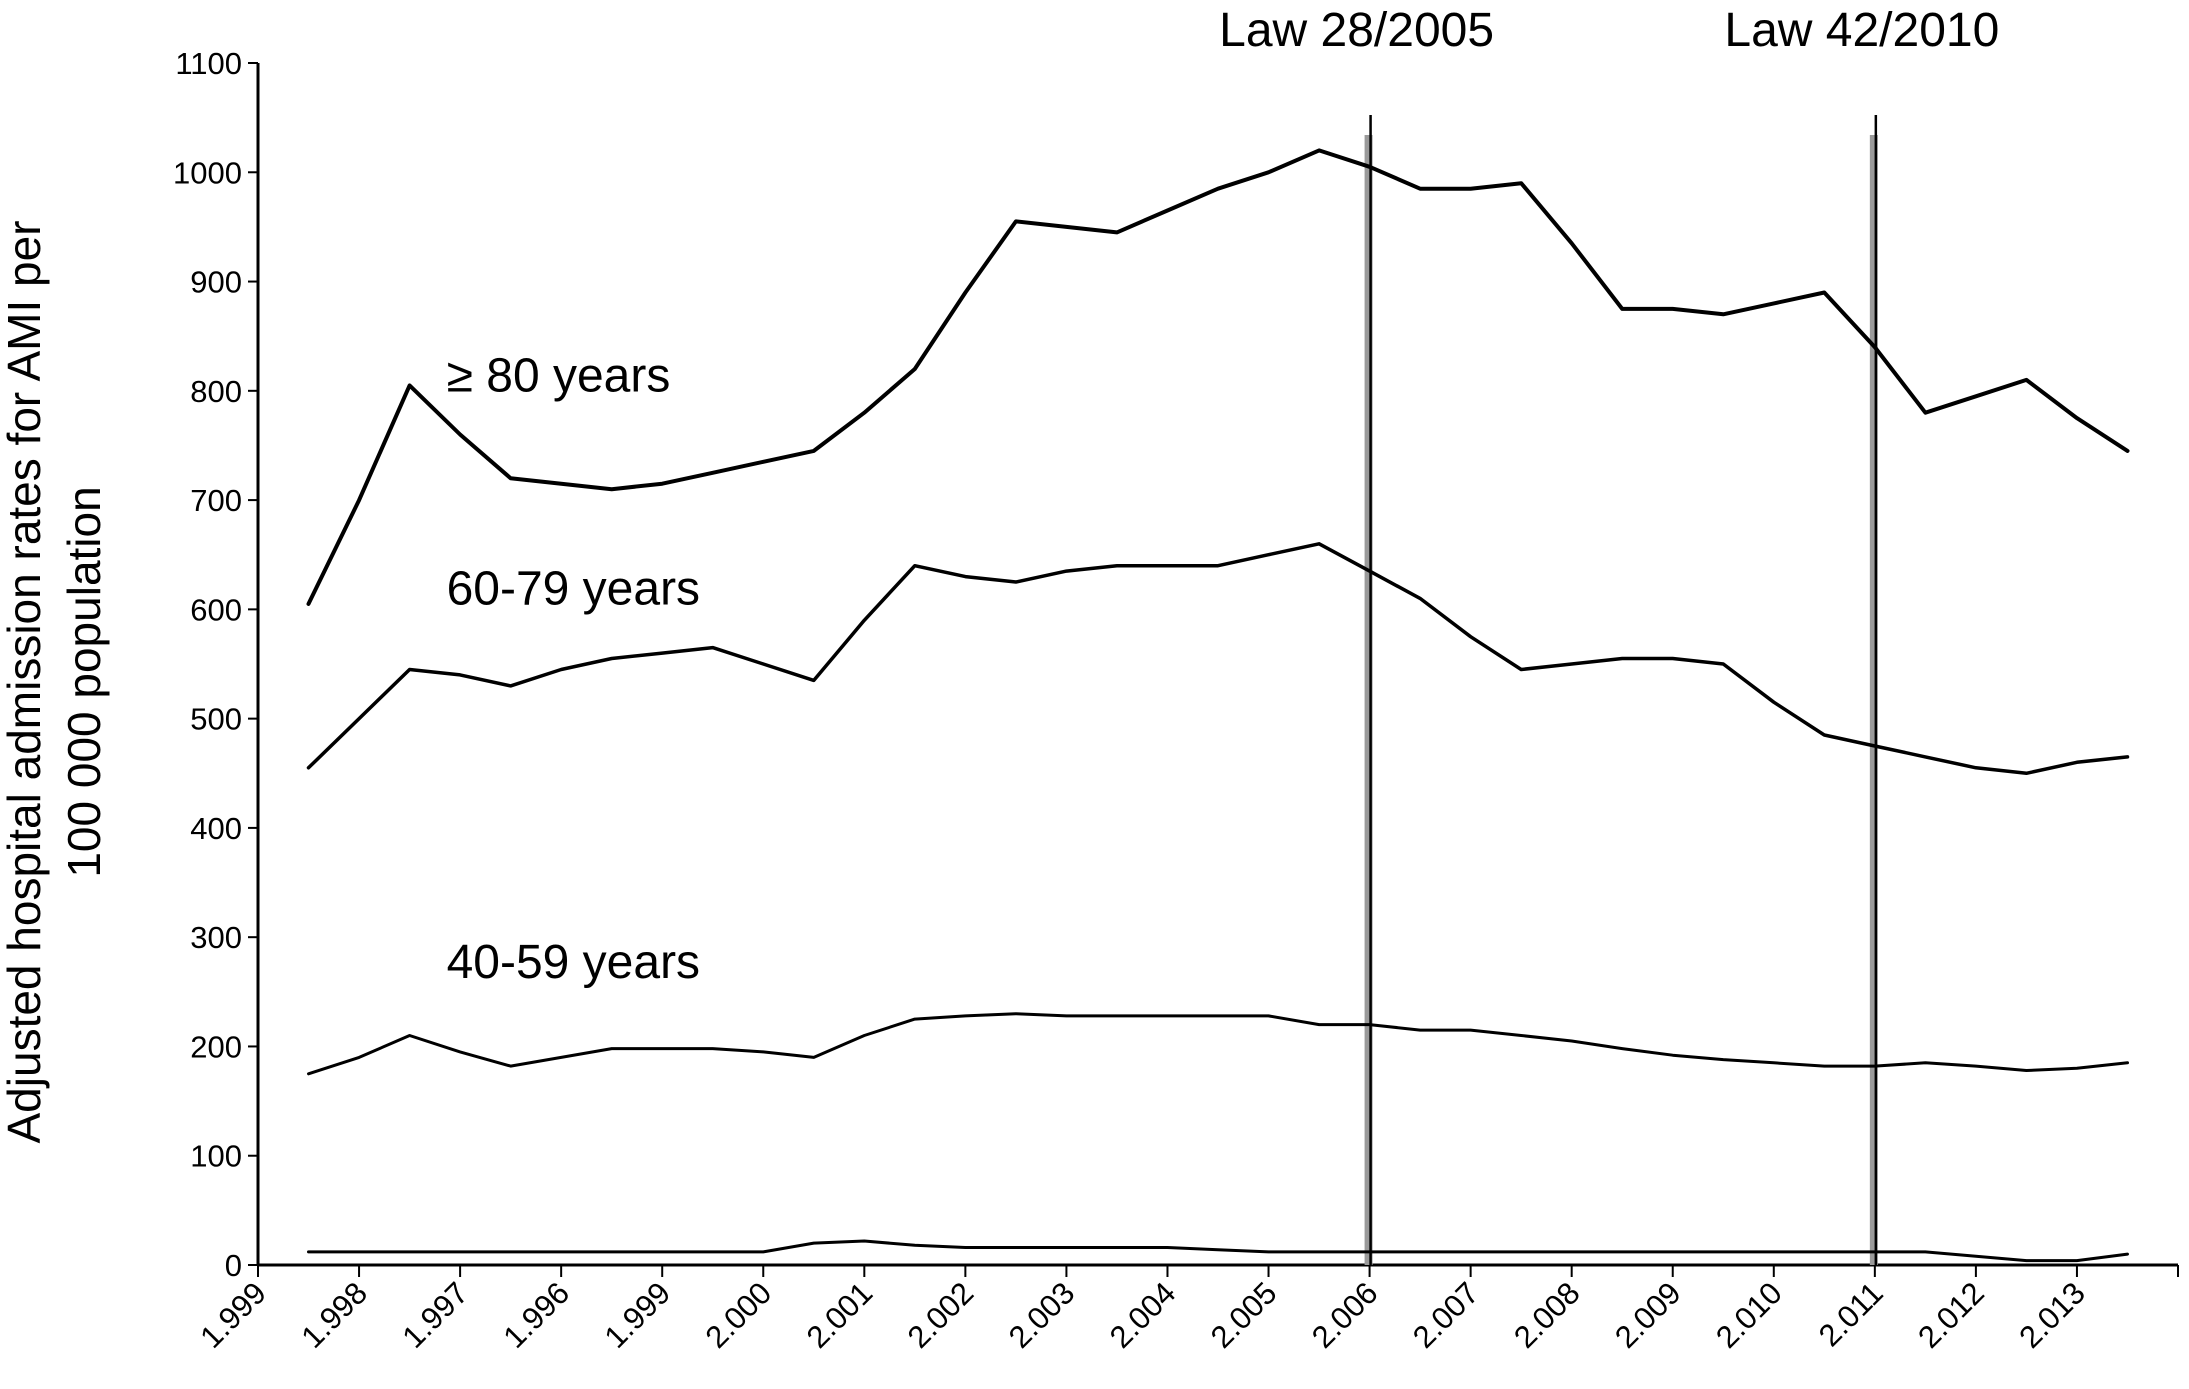  What do you see at coordinates (941, 1315) in the screenshot?
I see `x-tick-label: 2.002` at bounding box center [941, 1315].